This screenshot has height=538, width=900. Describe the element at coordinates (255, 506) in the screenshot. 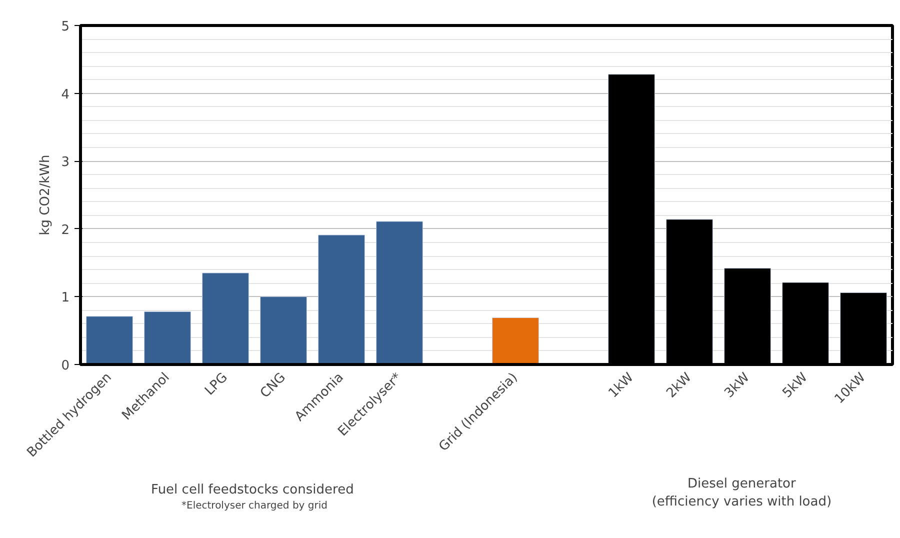

I see `text: *Electrolyser charged by grid` at that location.